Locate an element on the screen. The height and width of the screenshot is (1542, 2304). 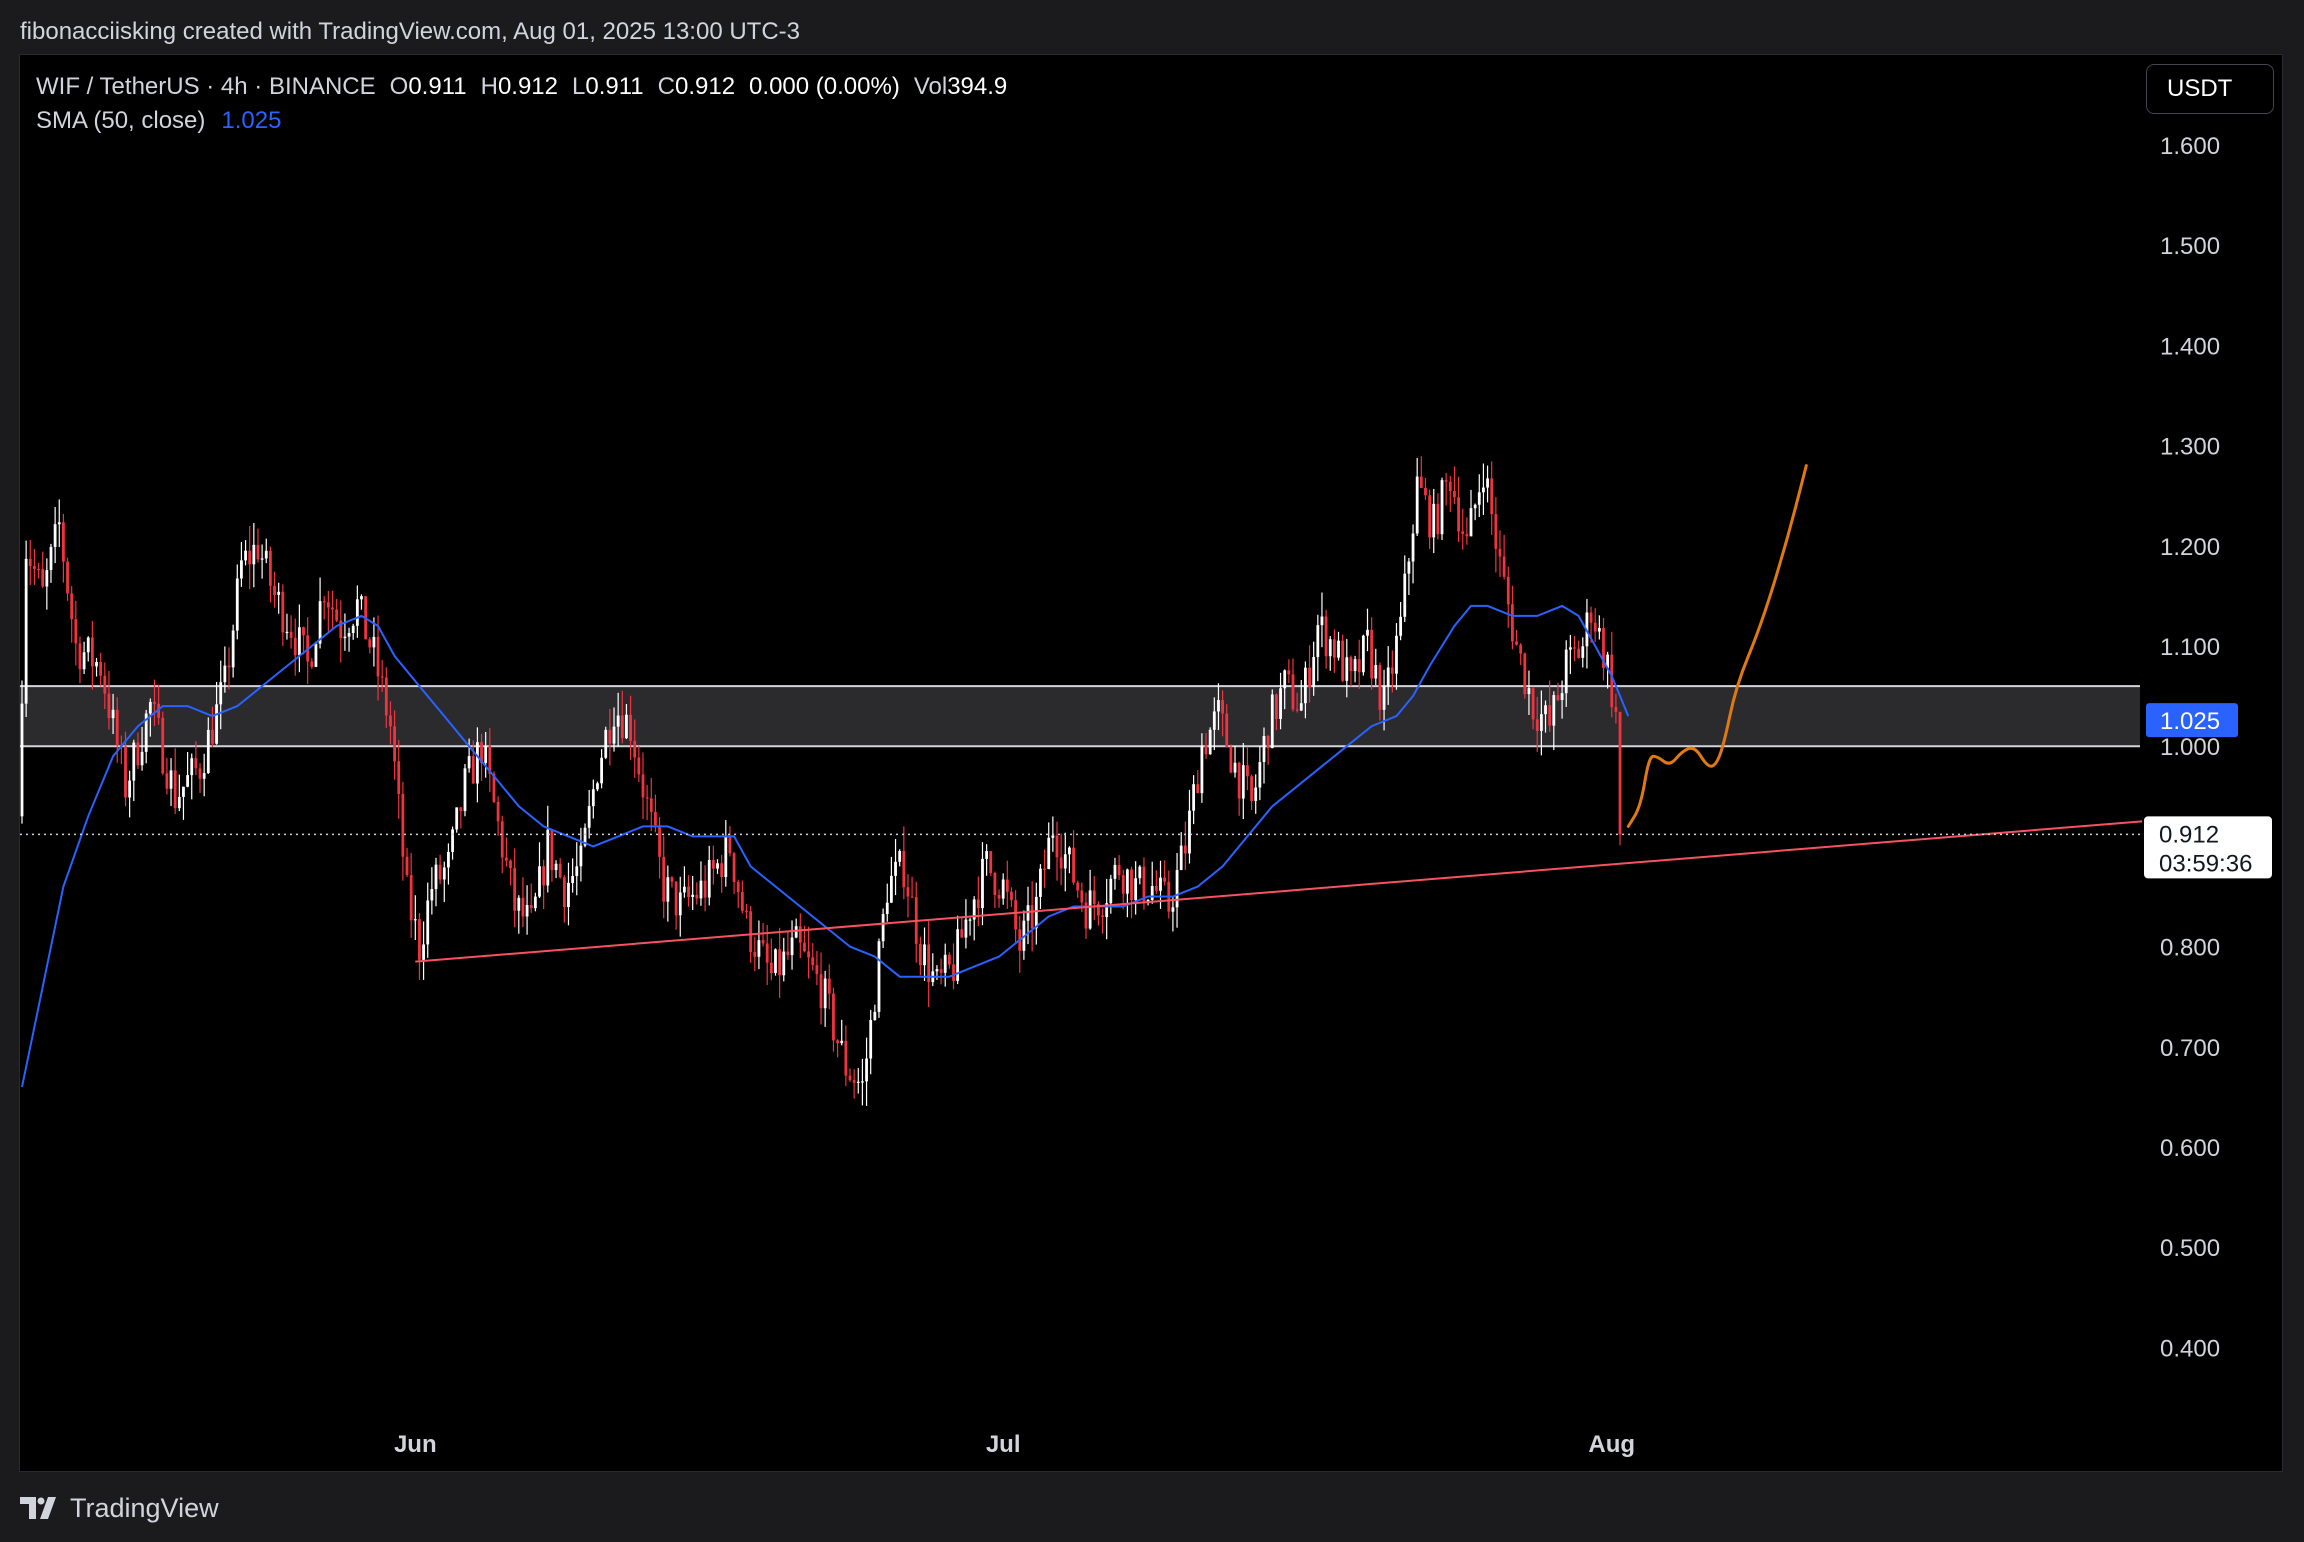
currency-button: USDT is located at coordinates (2210, 89).